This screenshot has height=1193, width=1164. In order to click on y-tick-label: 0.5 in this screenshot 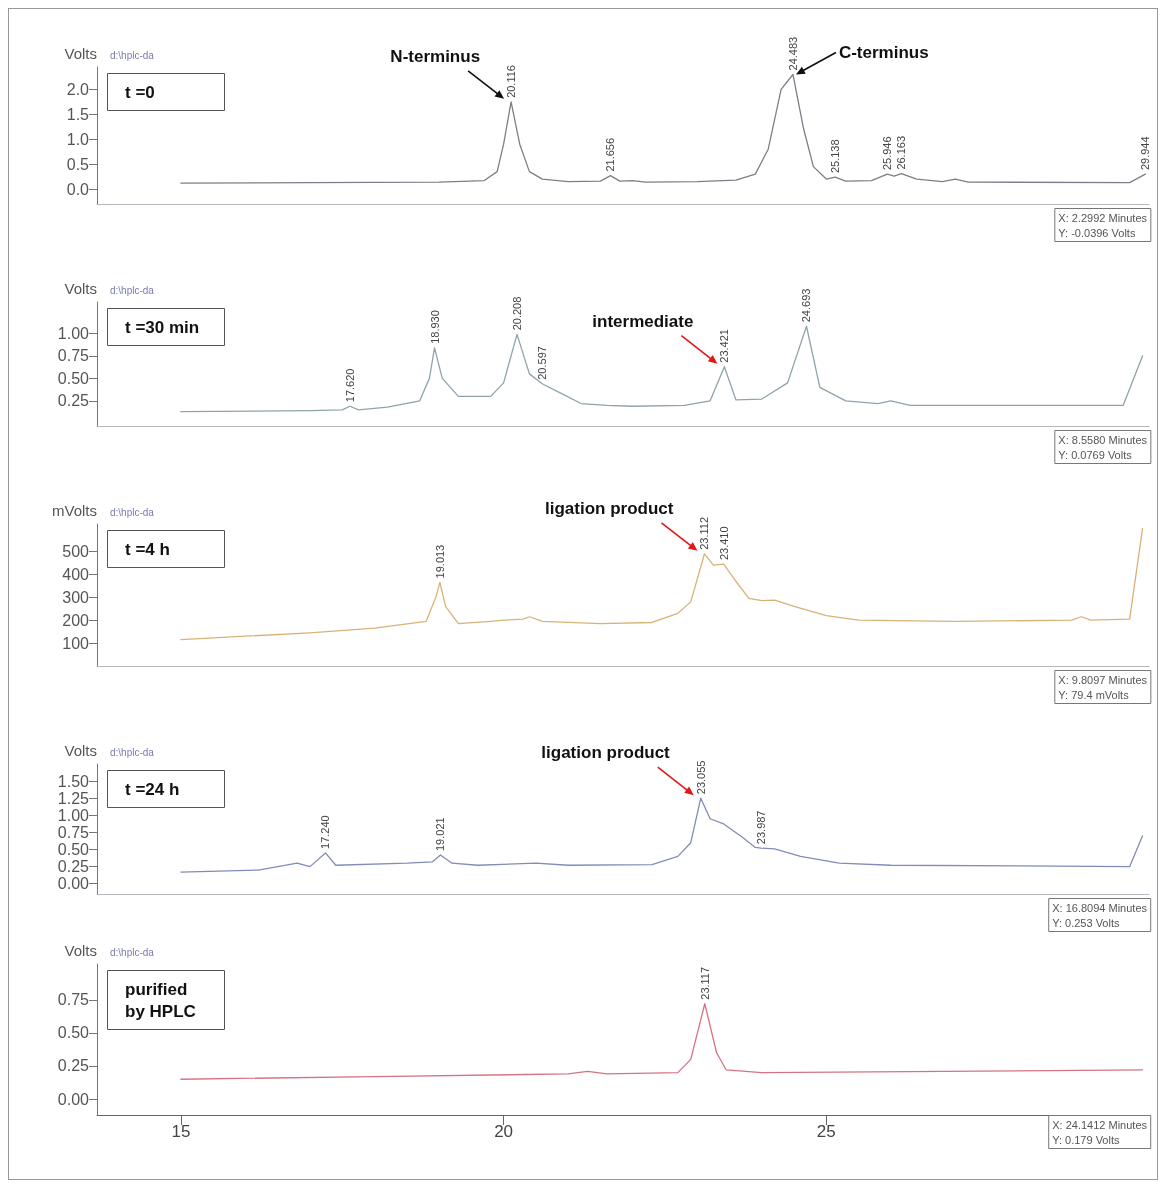, I will do `click(78, 164)`.